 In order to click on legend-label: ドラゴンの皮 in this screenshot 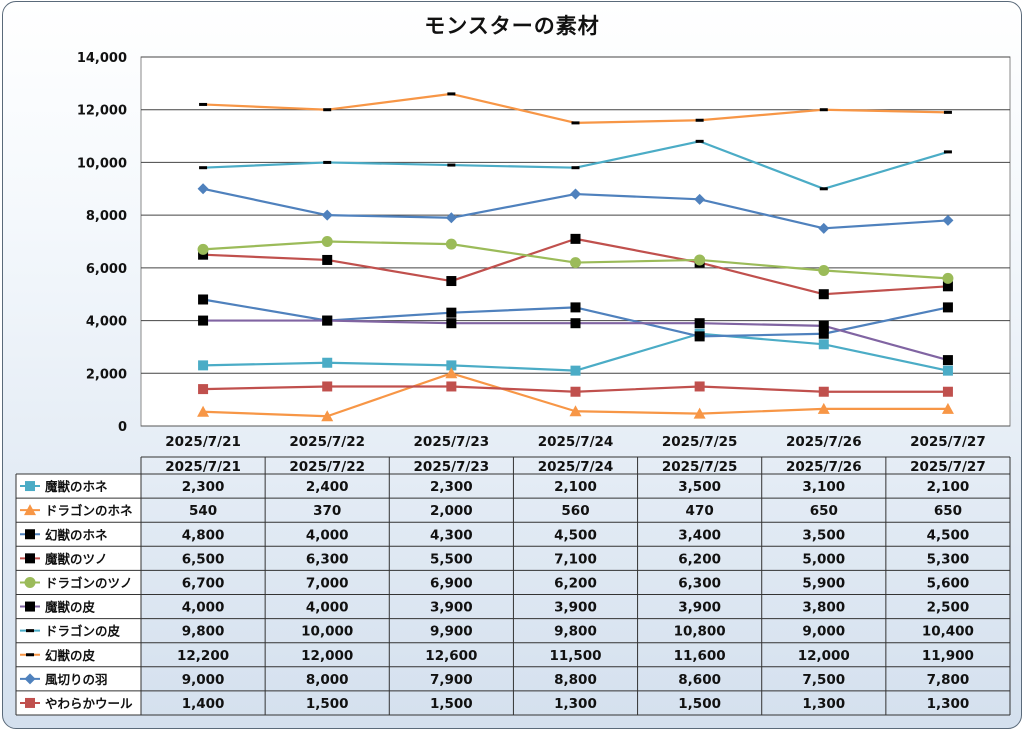, I will do `click(83, 631)`.